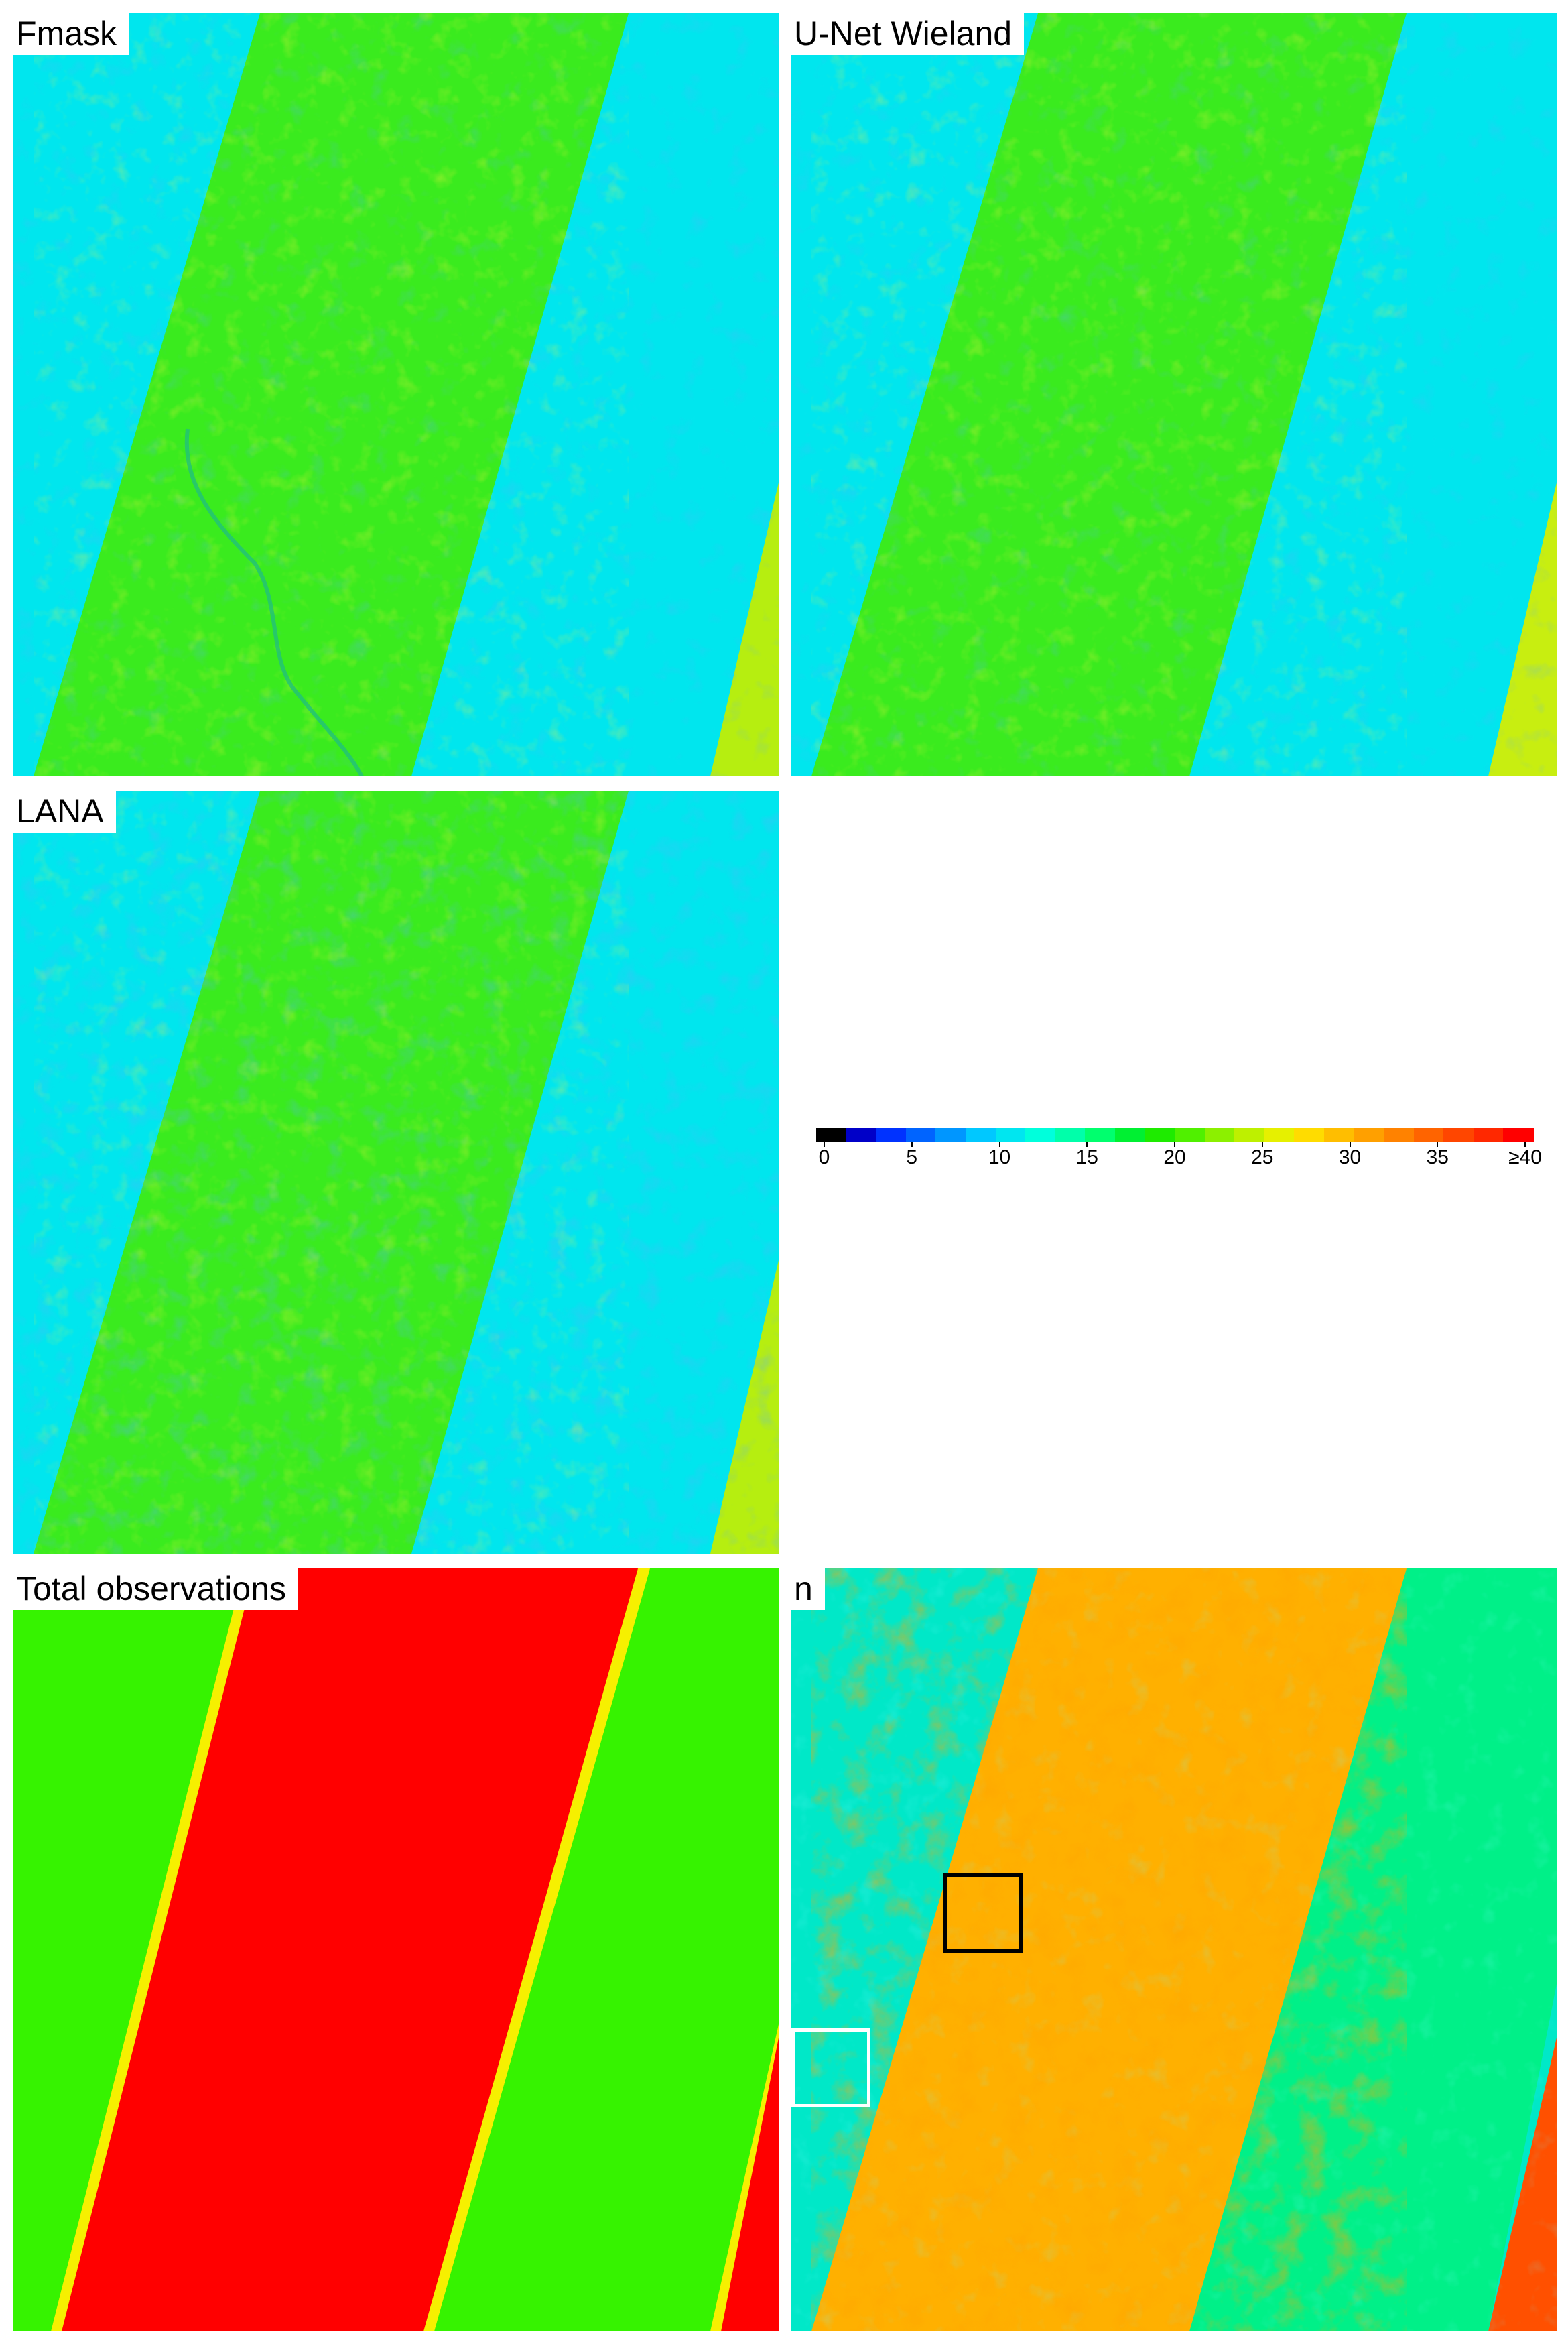  I want to click on panel-label: U-Net Wieland, so click(908, 34).